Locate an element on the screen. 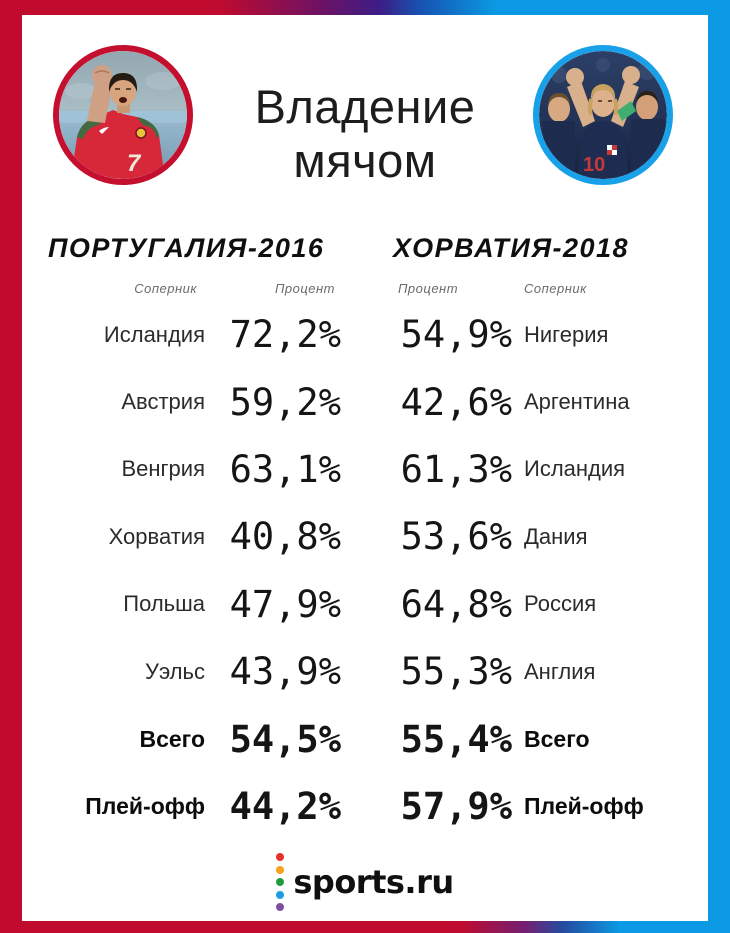 This screenshot has width=730, height=933. croatia-heading: ХОРВАТИЯ-2018 is located at coordinates (511, 248).